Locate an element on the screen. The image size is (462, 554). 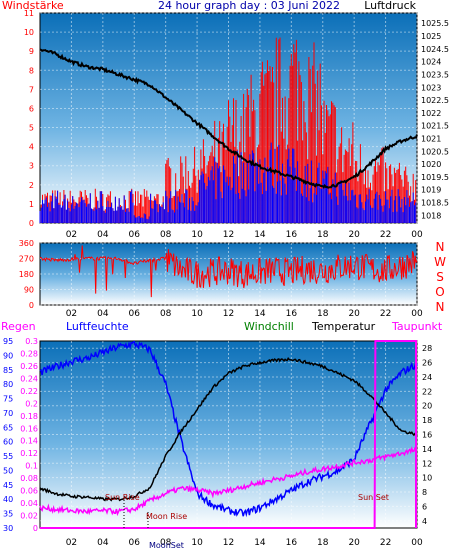
sun-set-label: Sun Set is located at coordinates (373, 497).